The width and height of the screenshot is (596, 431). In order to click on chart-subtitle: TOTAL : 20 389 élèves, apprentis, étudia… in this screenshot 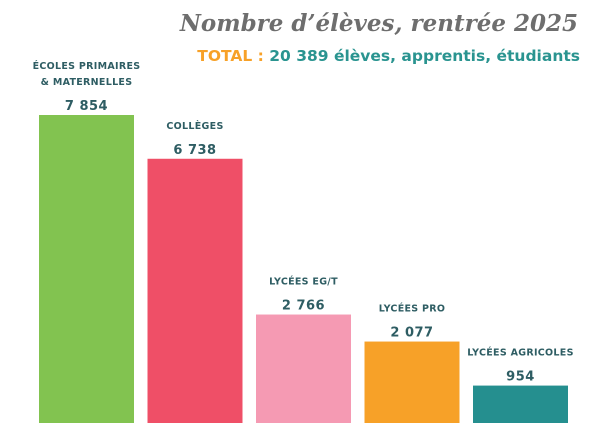, I will do `click(388, 56)`.